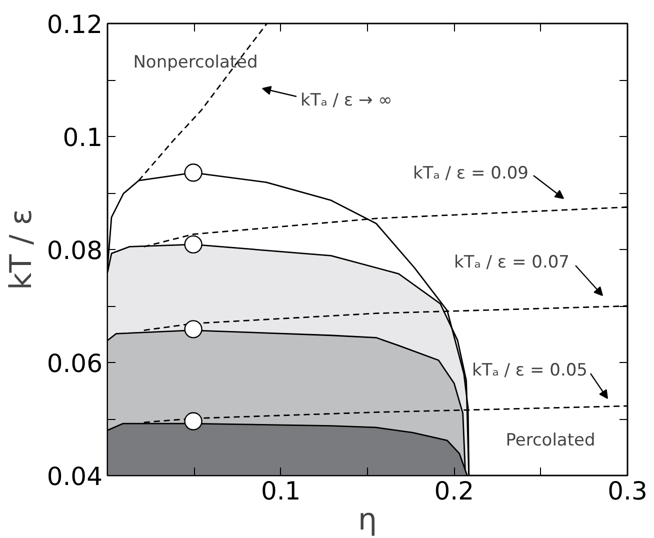  Describe the element at coordinates (280, 491) in the screenshot. I see `x-tick-label: 0.1` at that location.